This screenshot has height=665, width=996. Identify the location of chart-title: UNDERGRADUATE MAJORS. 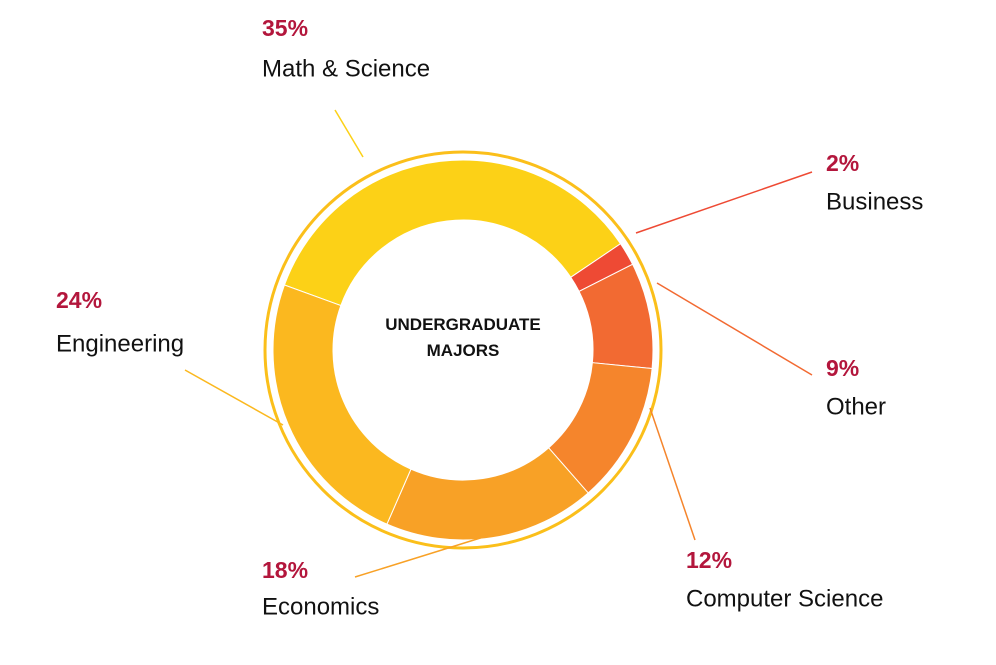
(463, 337).